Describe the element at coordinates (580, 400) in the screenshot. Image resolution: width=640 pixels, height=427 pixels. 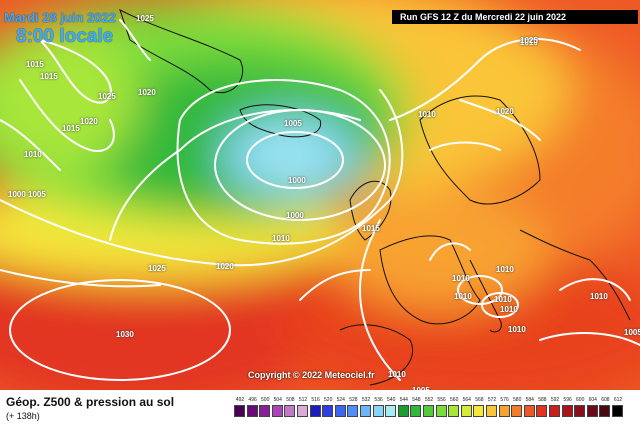
I see `legend-tick: 600` at that location.